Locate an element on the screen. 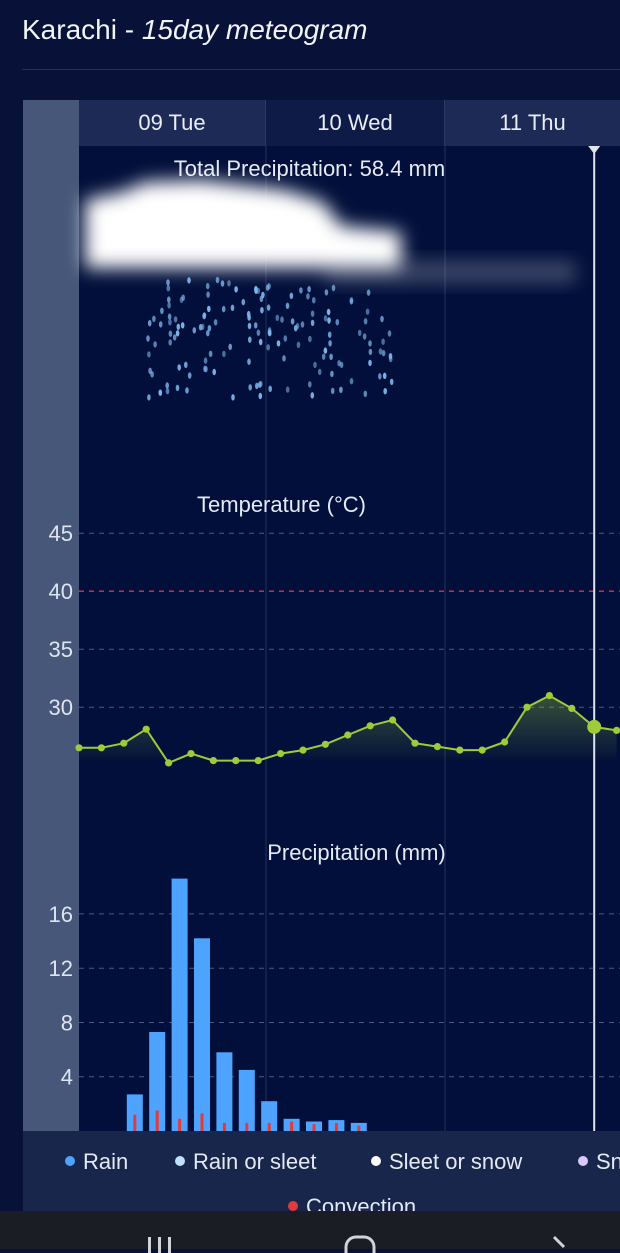 This screenshot has height=1253, width=620. temperature-tick-label: 45 is located at coordinates (61, 533).